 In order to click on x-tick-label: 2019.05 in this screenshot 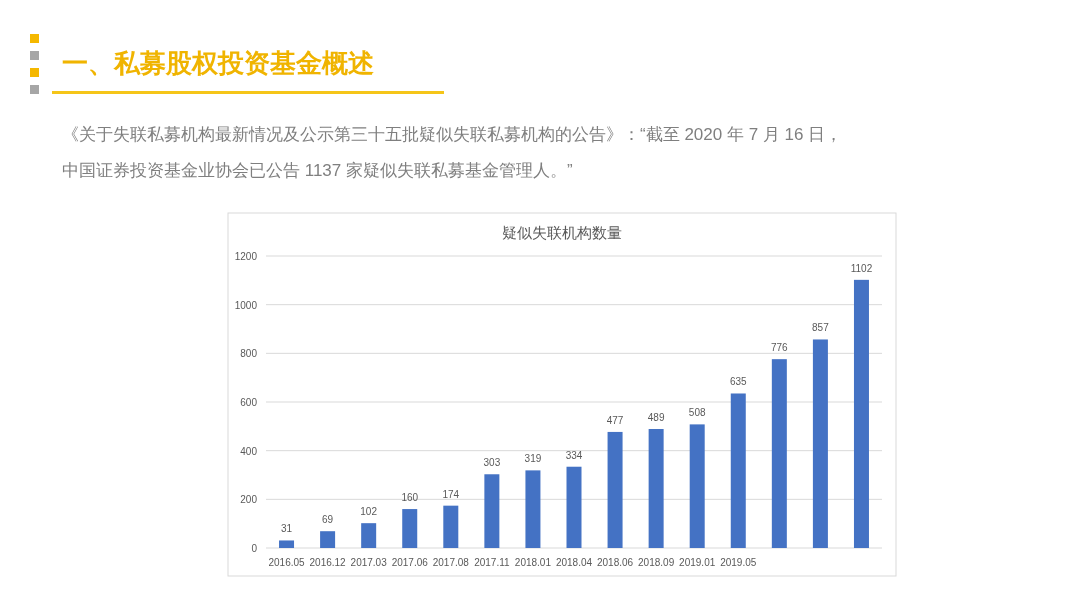, I will do `click(738, 562)`.